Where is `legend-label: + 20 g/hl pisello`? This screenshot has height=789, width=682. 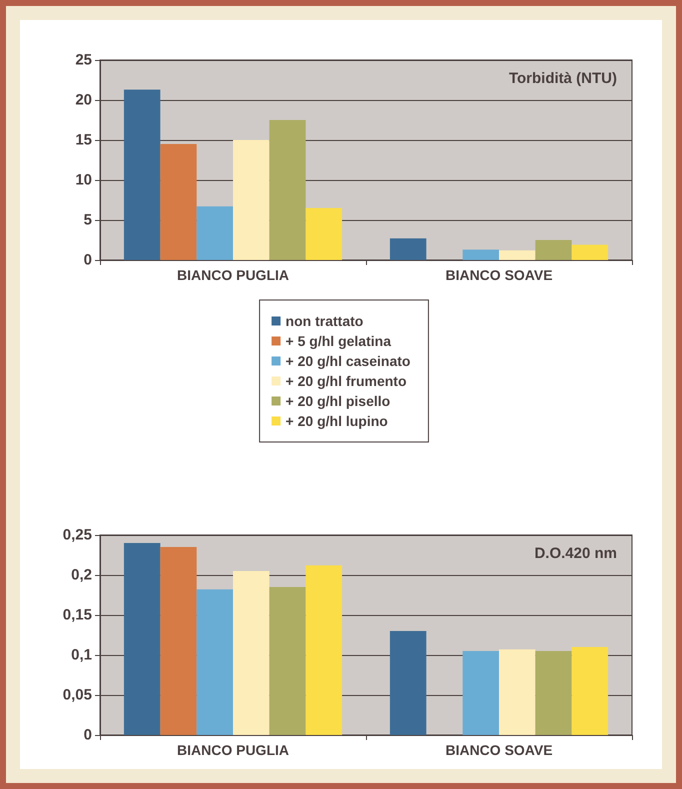 legend-label: + 20 g/hl pisello is located at coordinates (338, 401).